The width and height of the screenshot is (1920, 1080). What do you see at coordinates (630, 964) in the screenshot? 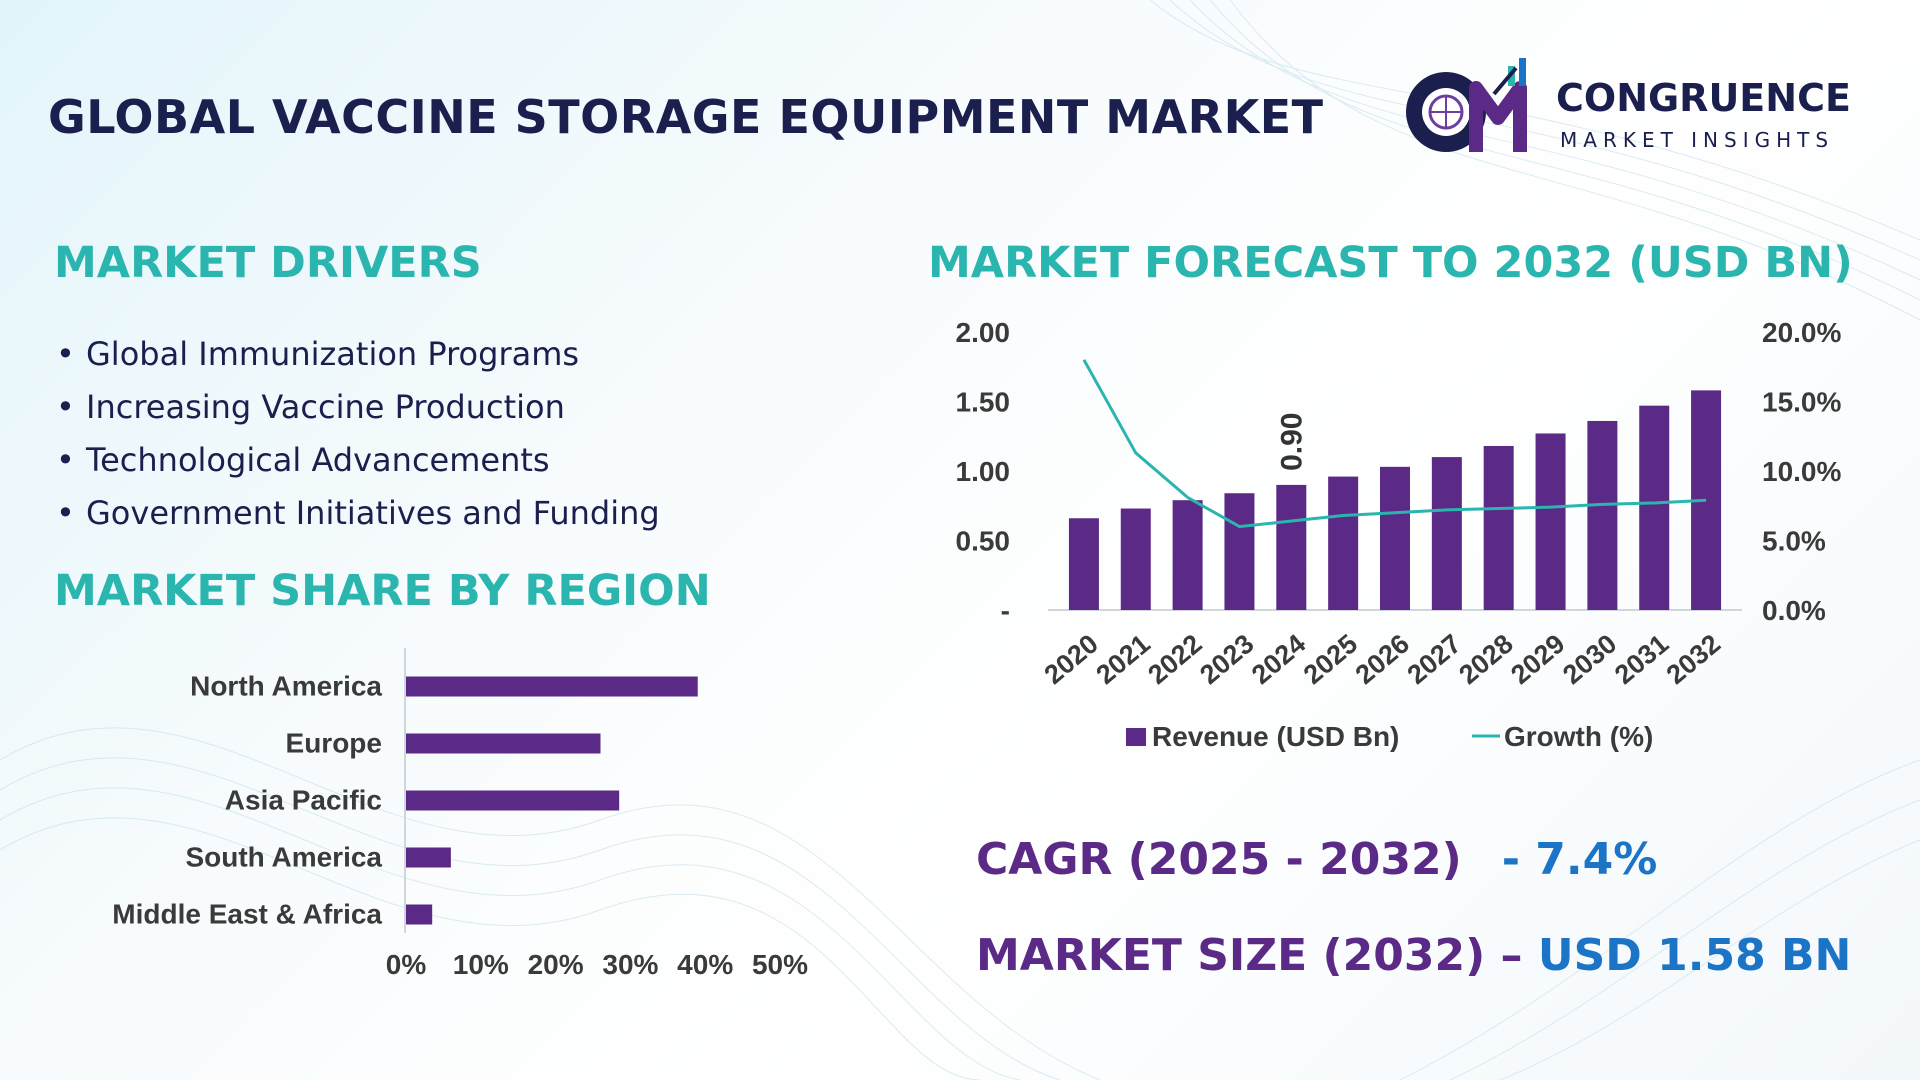
I see `region-x-tick-label: 30%` at bounding box center [630, 964].